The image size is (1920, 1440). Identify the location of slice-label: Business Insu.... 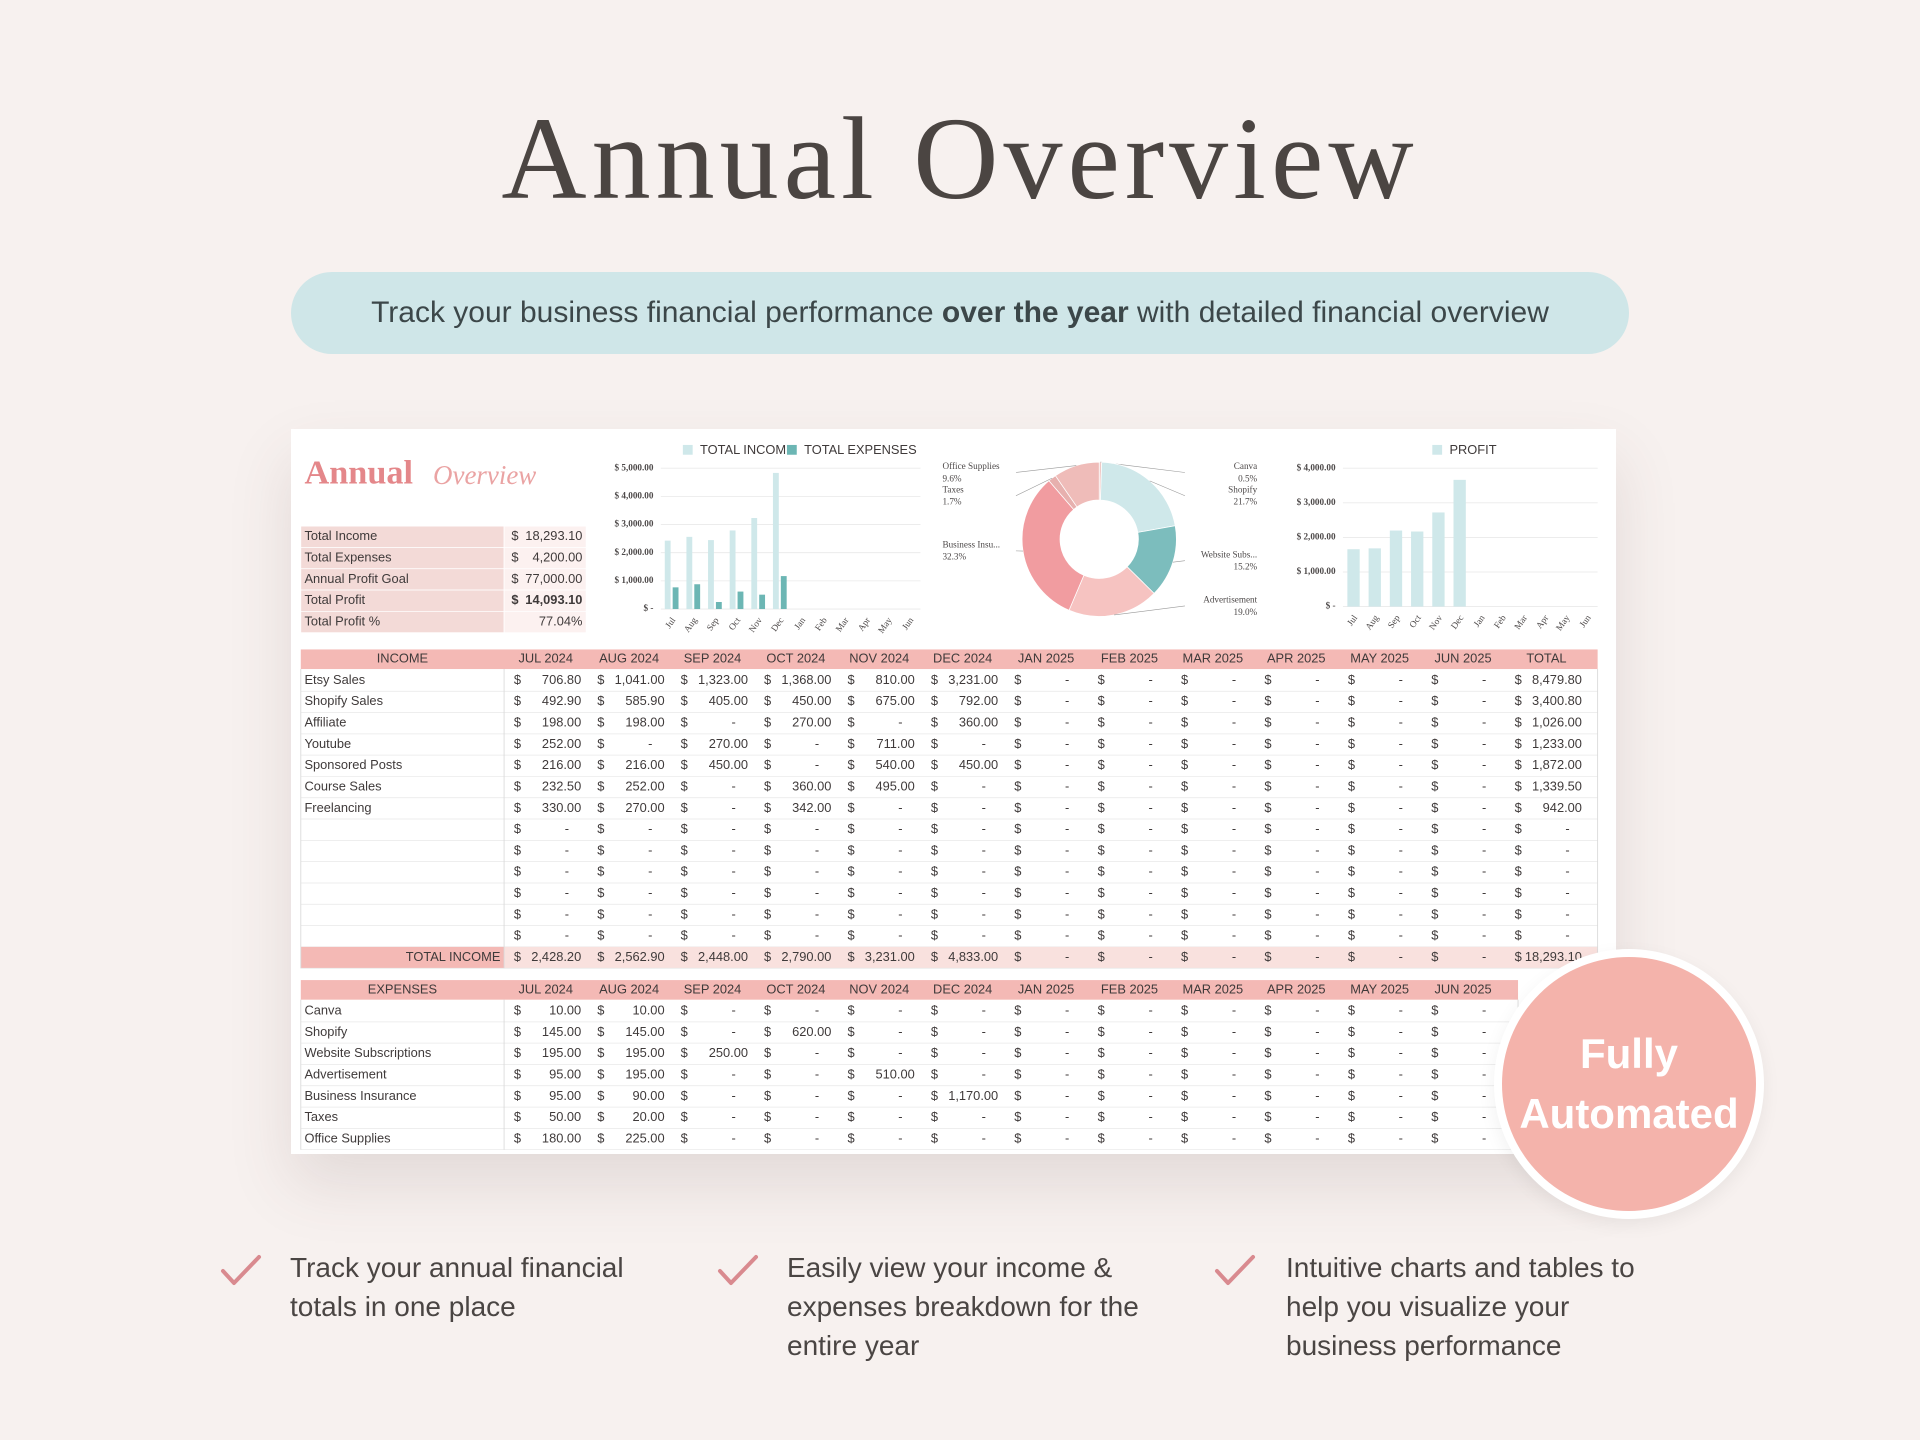
(971, 544).